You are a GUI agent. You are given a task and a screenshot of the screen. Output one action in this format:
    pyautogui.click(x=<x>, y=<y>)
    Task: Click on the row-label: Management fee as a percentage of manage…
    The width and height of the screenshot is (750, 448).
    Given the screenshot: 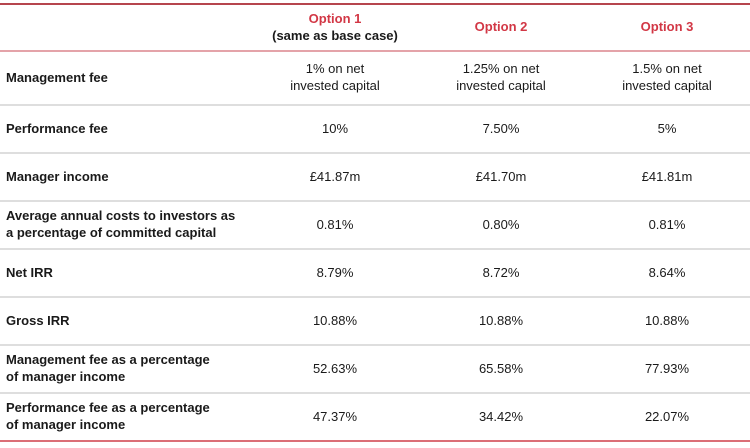 What is the action you would take?
    pyautogui.click(x=126, y=369)
    